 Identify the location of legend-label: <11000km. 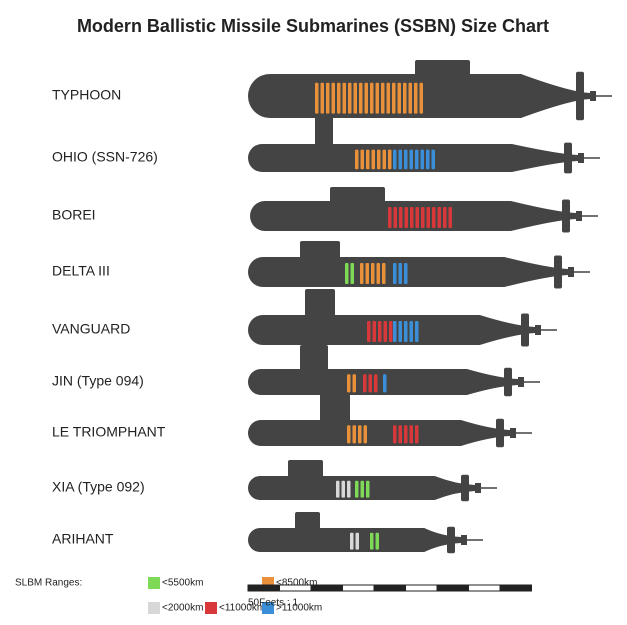
(242, 608).